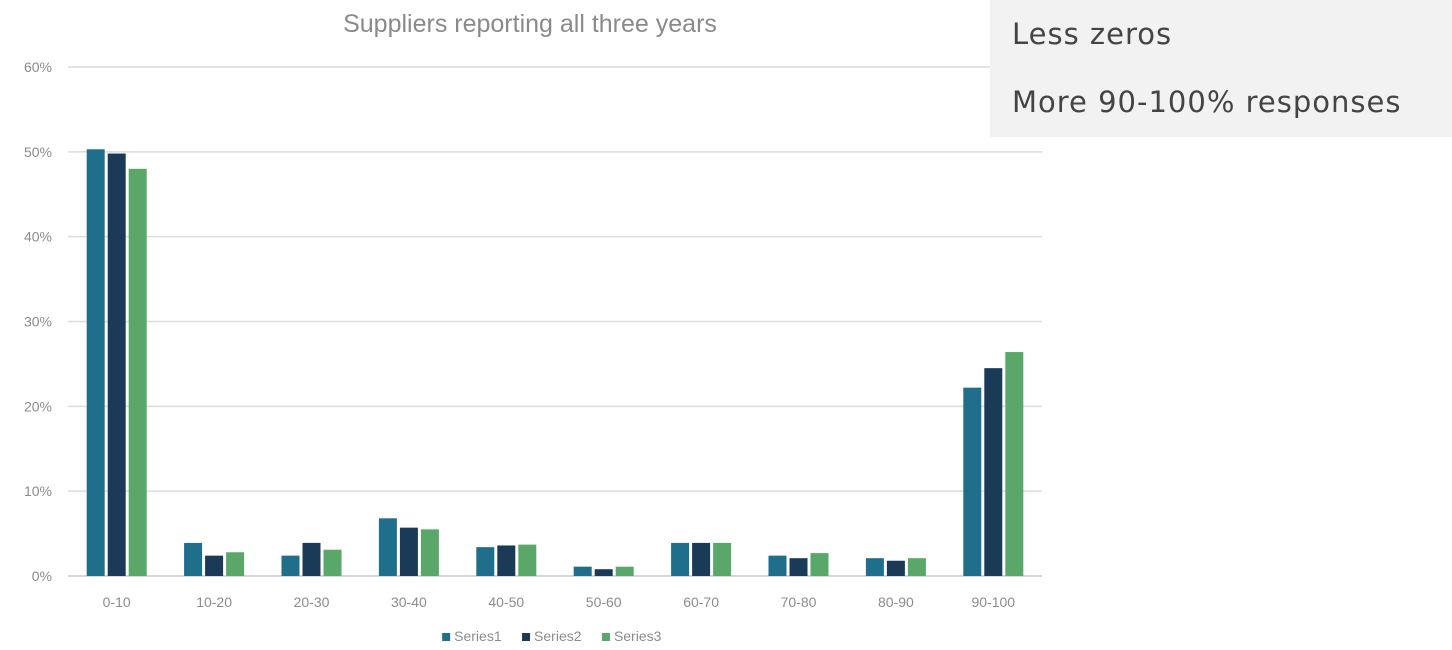 The image size is (1452, 650). I want to click on y-tick-label: 50%, so click(38, 152).